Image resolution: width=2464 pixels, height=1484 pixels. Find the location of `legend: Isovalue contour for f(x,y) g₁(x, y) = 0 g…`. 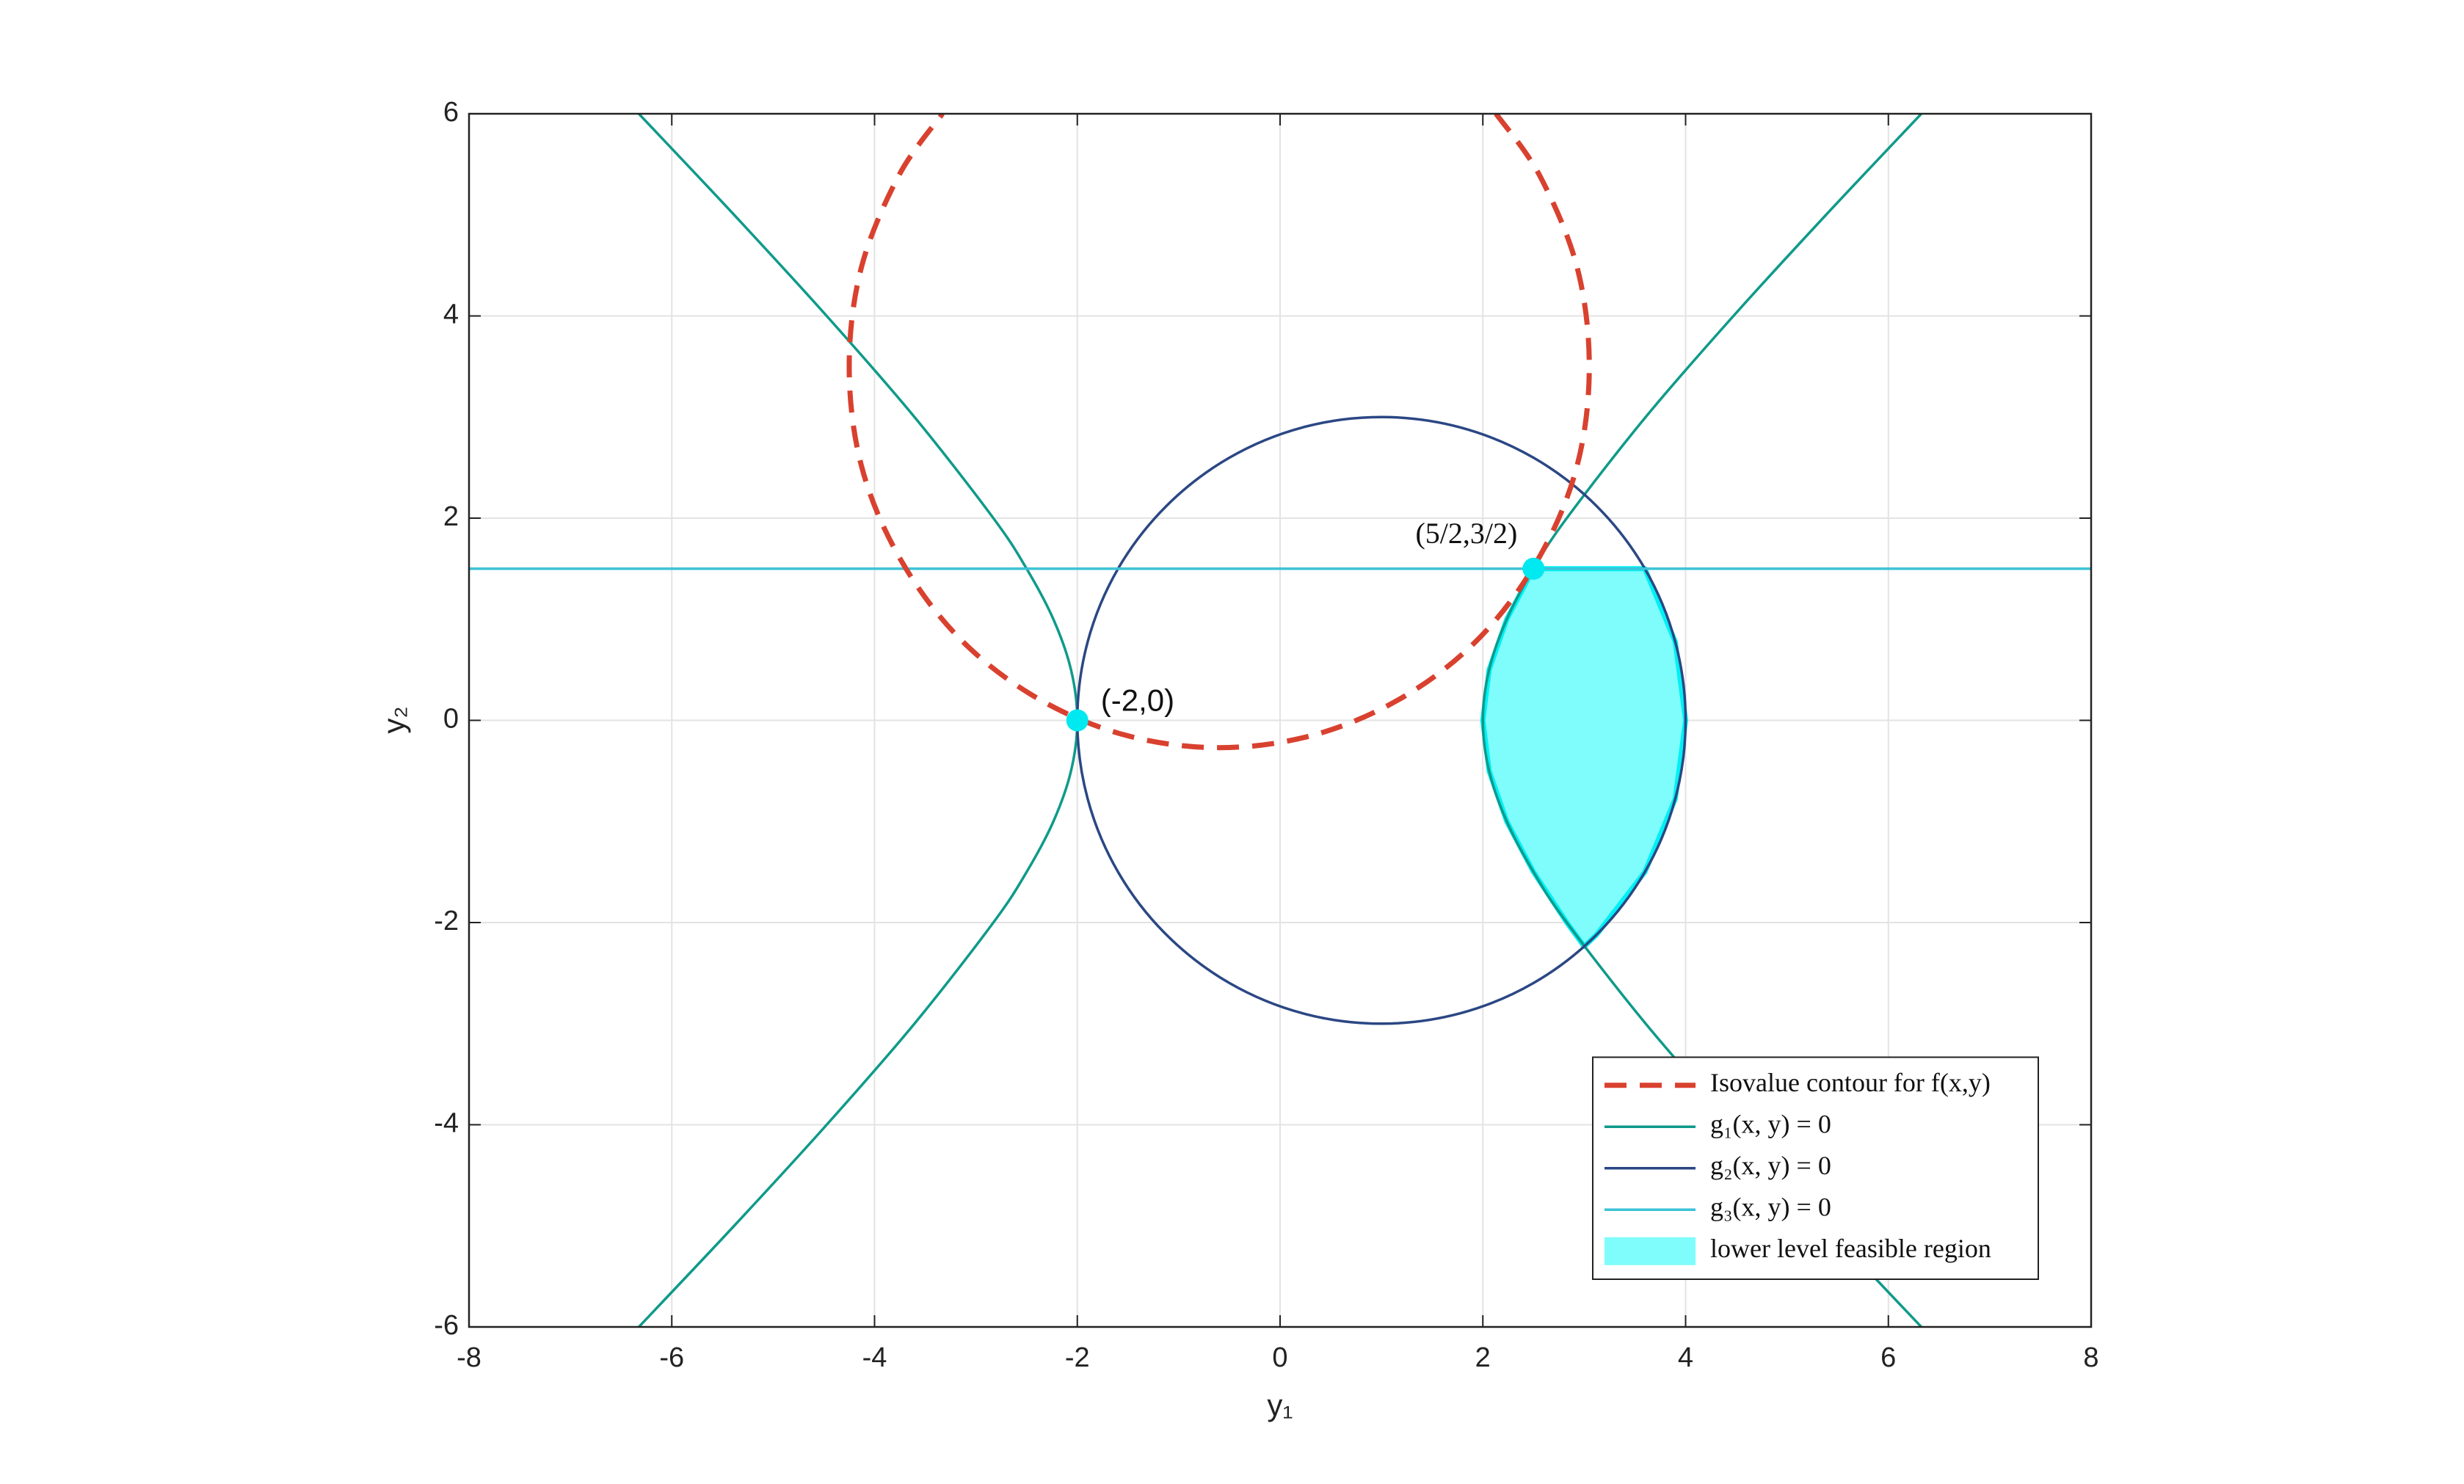

legend: Isovalue contour for f(x,y) g₁(x, y) = 0 g… is located at coordinates (1815, 1168).